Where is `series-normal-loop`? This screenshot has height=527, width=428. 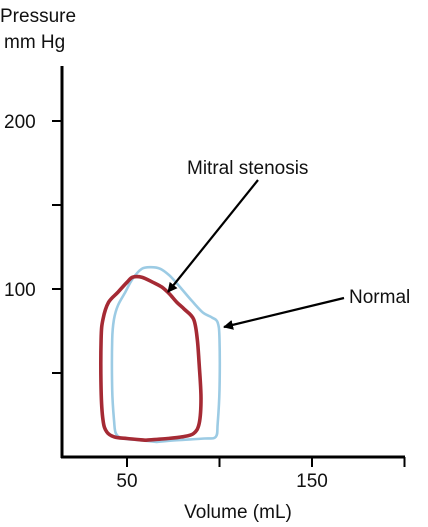 series-normal-loop is located at coordinates (166, 354).